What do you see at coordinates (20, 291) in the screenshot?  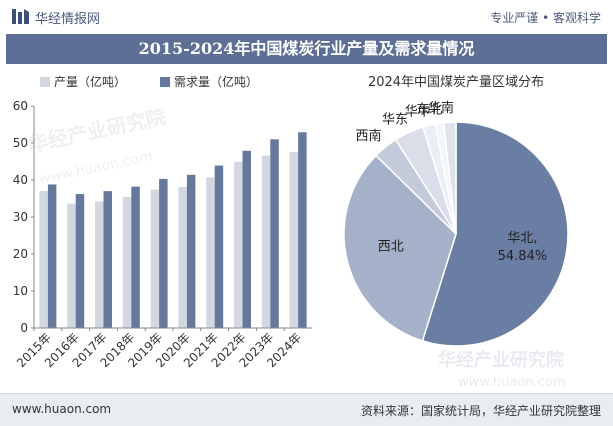 I see `y-tick-label: 10` at bounding box center [20, 291].